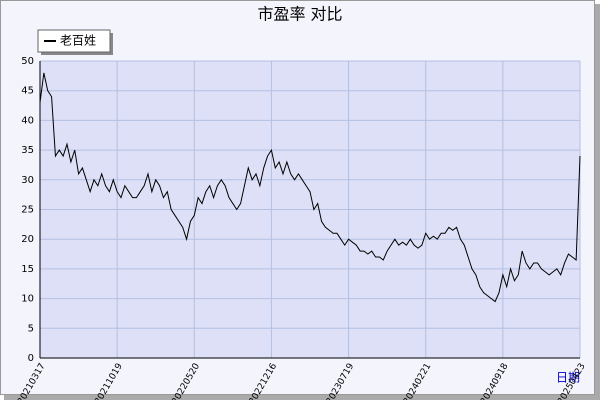 The width and height of the screenshot is (600, 404). I want to click on y-tick-label: 15, so click(27, 269).